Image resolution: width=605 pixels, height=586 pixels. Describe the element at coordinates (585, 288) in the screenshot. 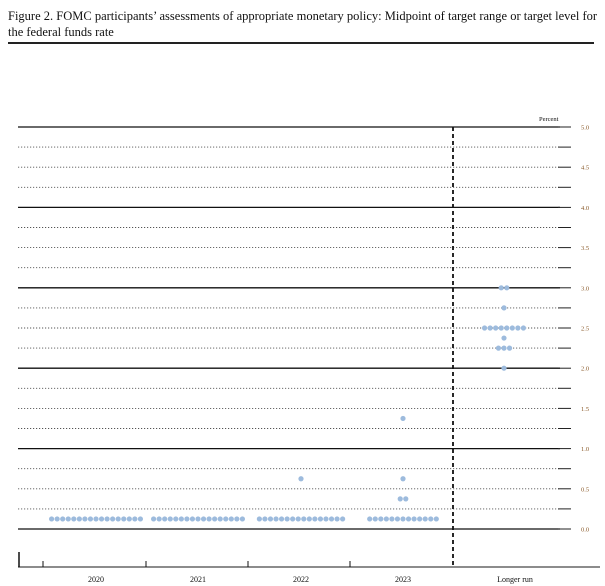

I see `y-tick-label: 3.0` at that location.